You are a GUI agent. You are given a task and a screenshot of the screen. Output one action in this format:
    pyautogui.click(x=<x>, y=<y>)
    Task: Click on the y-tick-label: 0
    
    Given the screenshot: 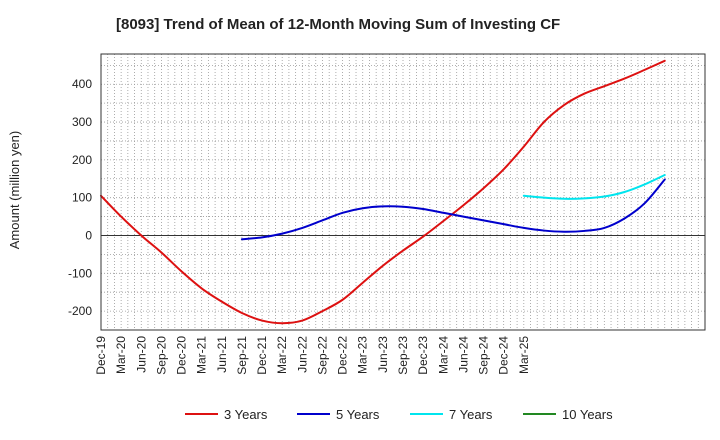 What is the action you would take?
    pyautogui.click(x=88, y=235)
    